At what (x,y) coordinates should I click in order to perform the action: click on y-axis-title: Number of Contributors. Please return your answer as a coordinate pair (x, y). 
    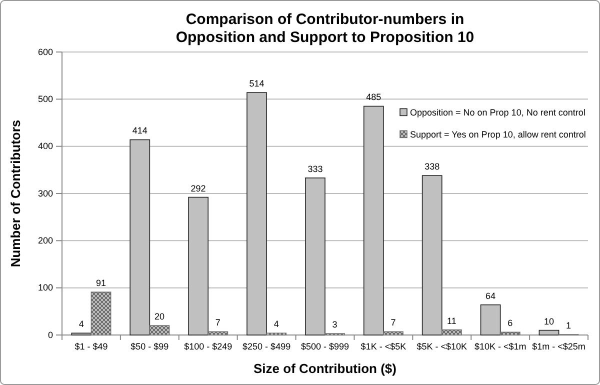
    Looking at the image, I should click on (15, 194).